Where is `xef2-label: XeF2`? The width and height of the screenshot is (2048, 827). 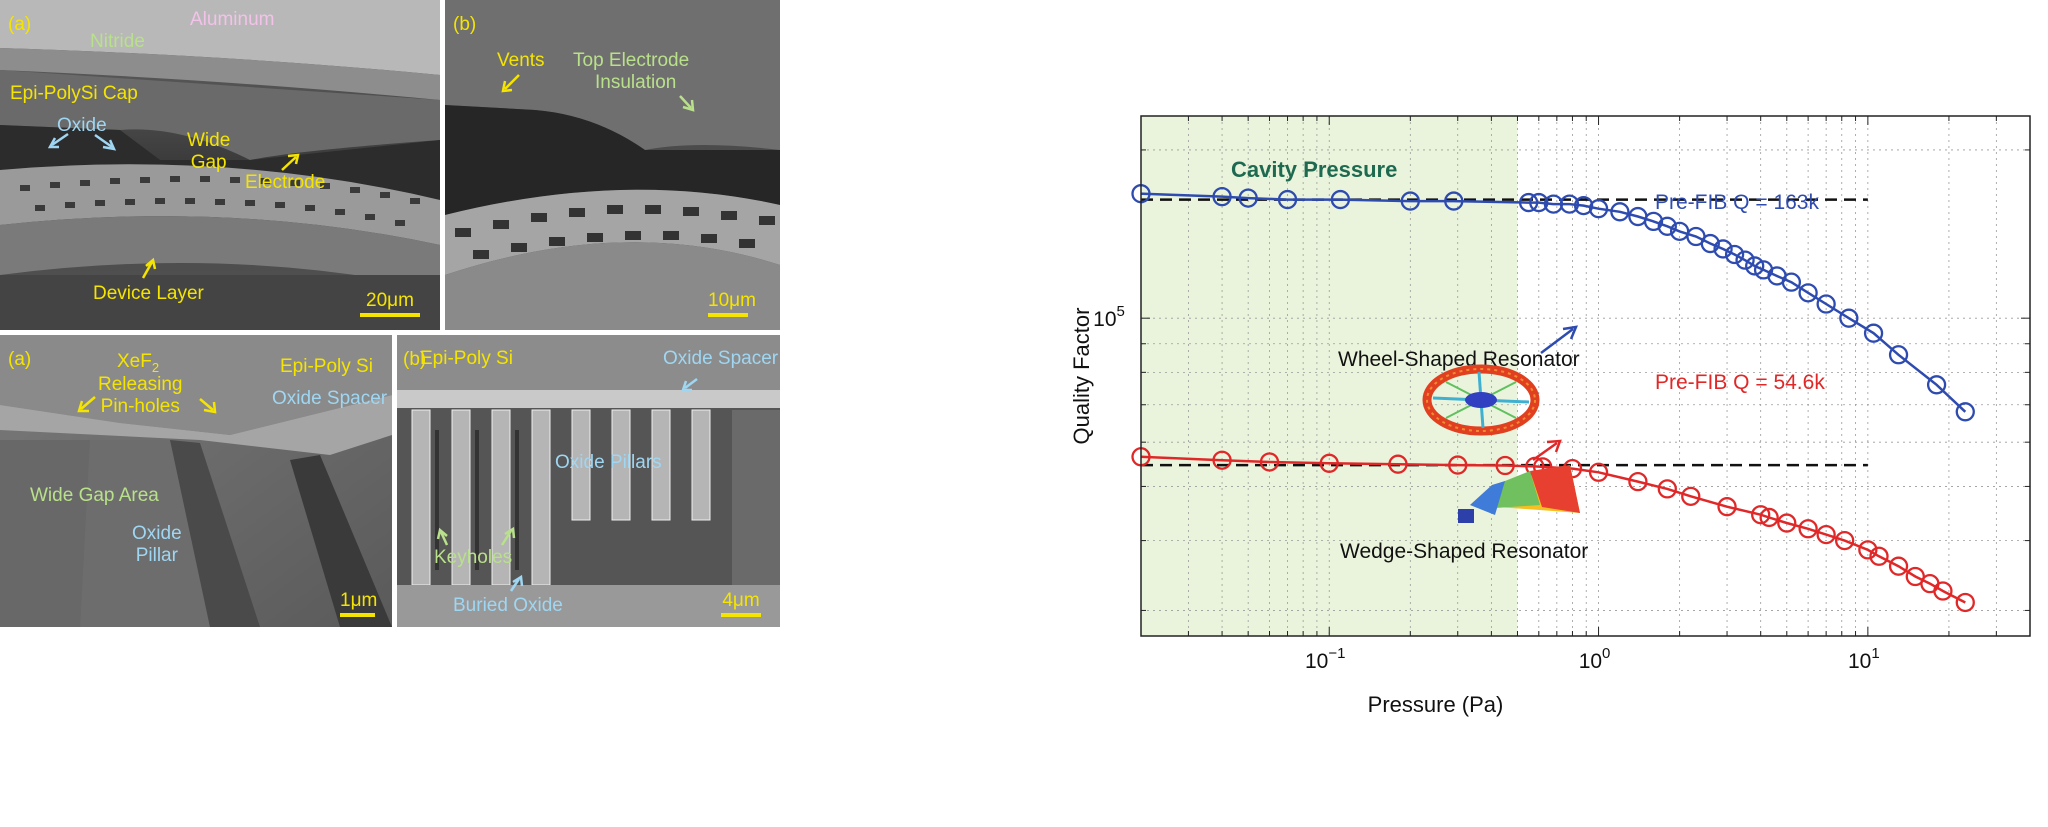 xef2-label: XeF2 is located at coordinates (138, 365).